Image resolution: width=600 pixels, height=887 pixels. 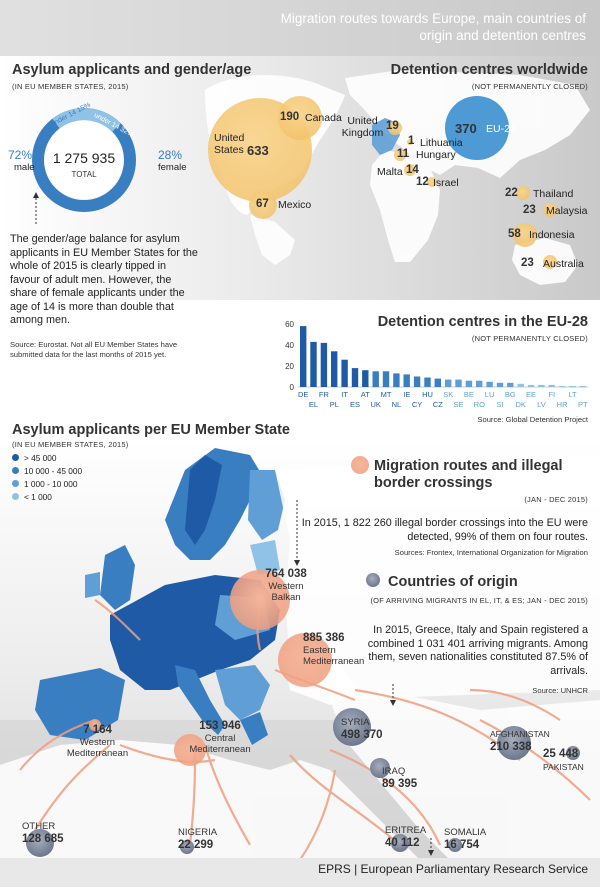 I want to click on origin-name: OTHER, so click(x=39, y=826).